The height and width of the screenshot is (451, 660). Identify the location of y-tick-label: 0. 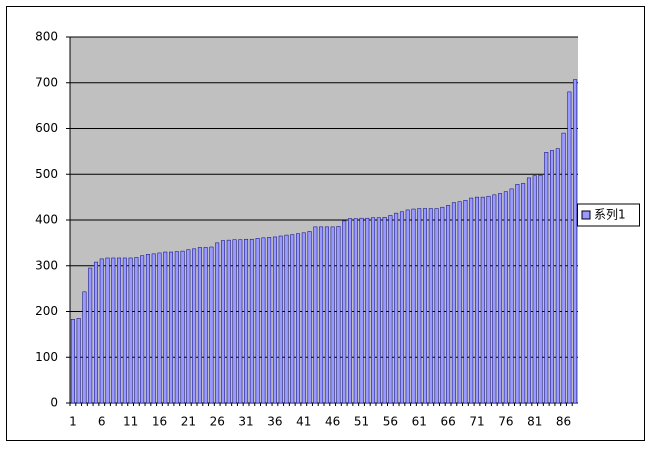
(54, 403).